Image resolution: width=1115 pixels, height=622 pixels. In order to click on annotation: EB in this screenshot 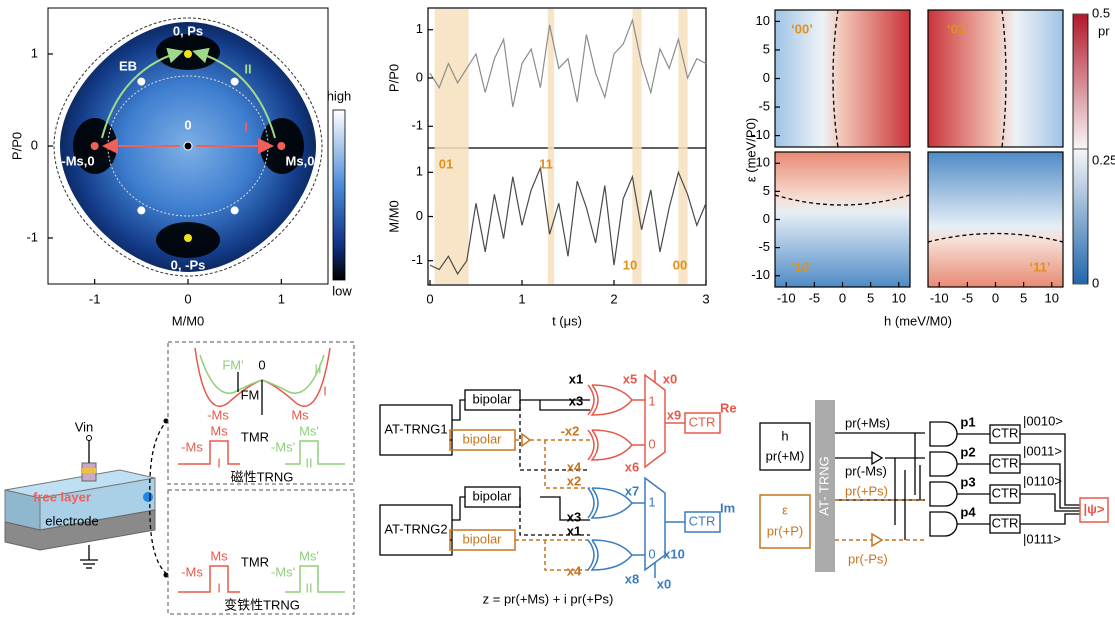, I will do `click(128, 65)`.